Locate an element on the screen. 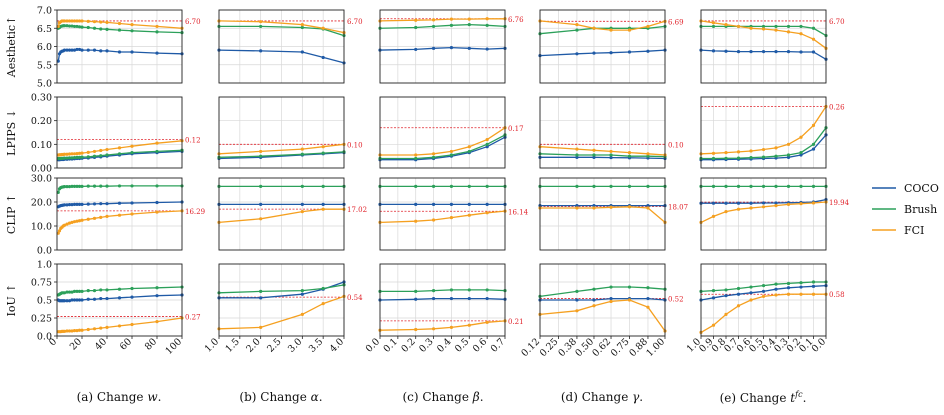  x-tick-label: 3.5 is located at coordinates (316, 345).